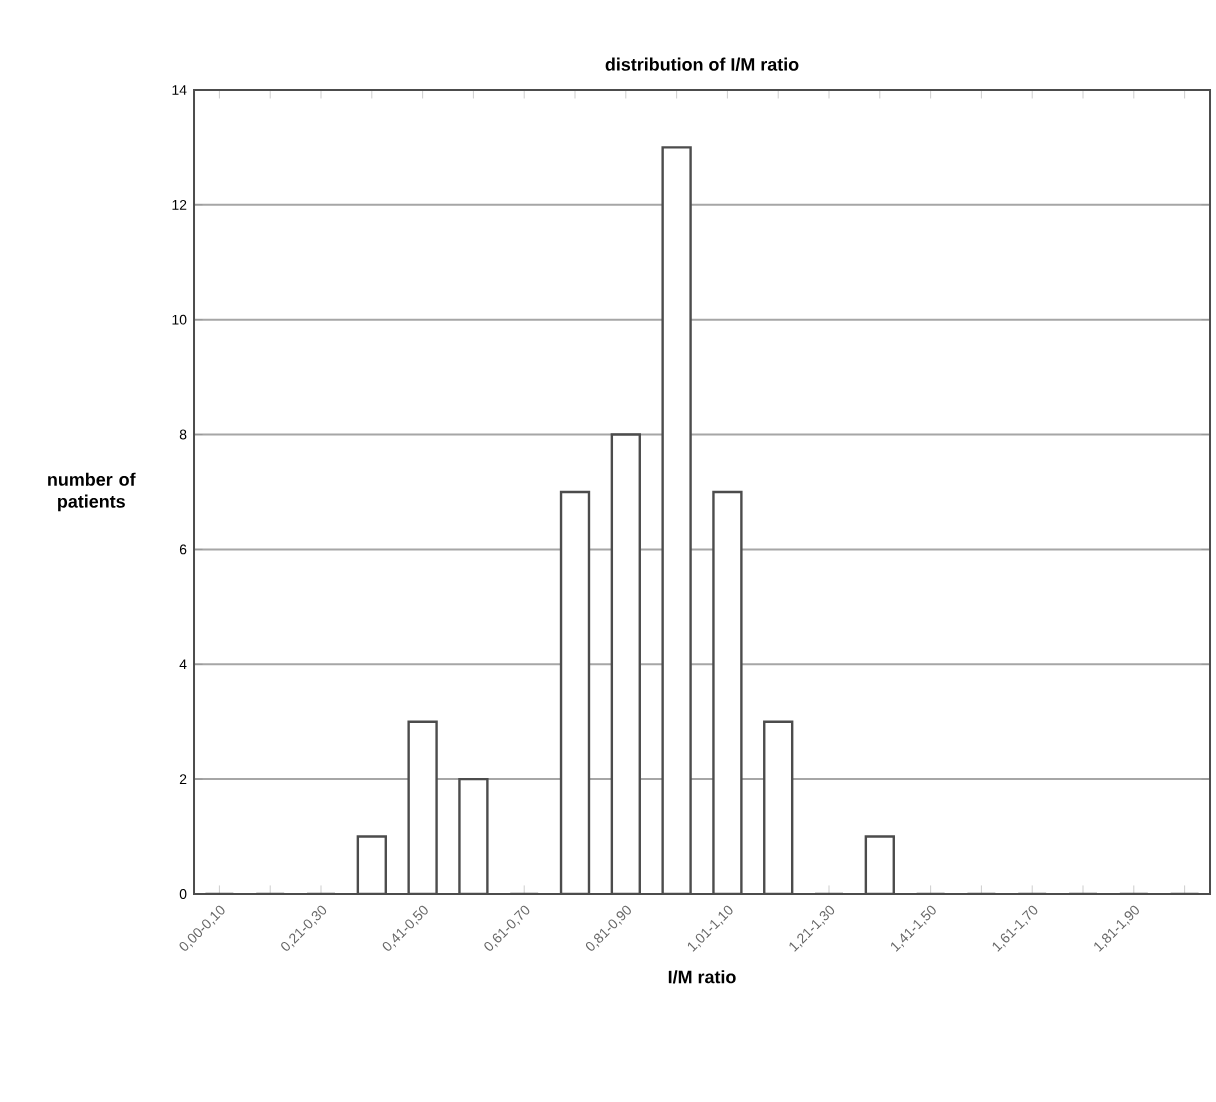 This screenshot has width=1216, height=1102. Describe the element at coordinates (702, 977) in the screenshot. I see `x-axis-title: I/M ratio` at that location.